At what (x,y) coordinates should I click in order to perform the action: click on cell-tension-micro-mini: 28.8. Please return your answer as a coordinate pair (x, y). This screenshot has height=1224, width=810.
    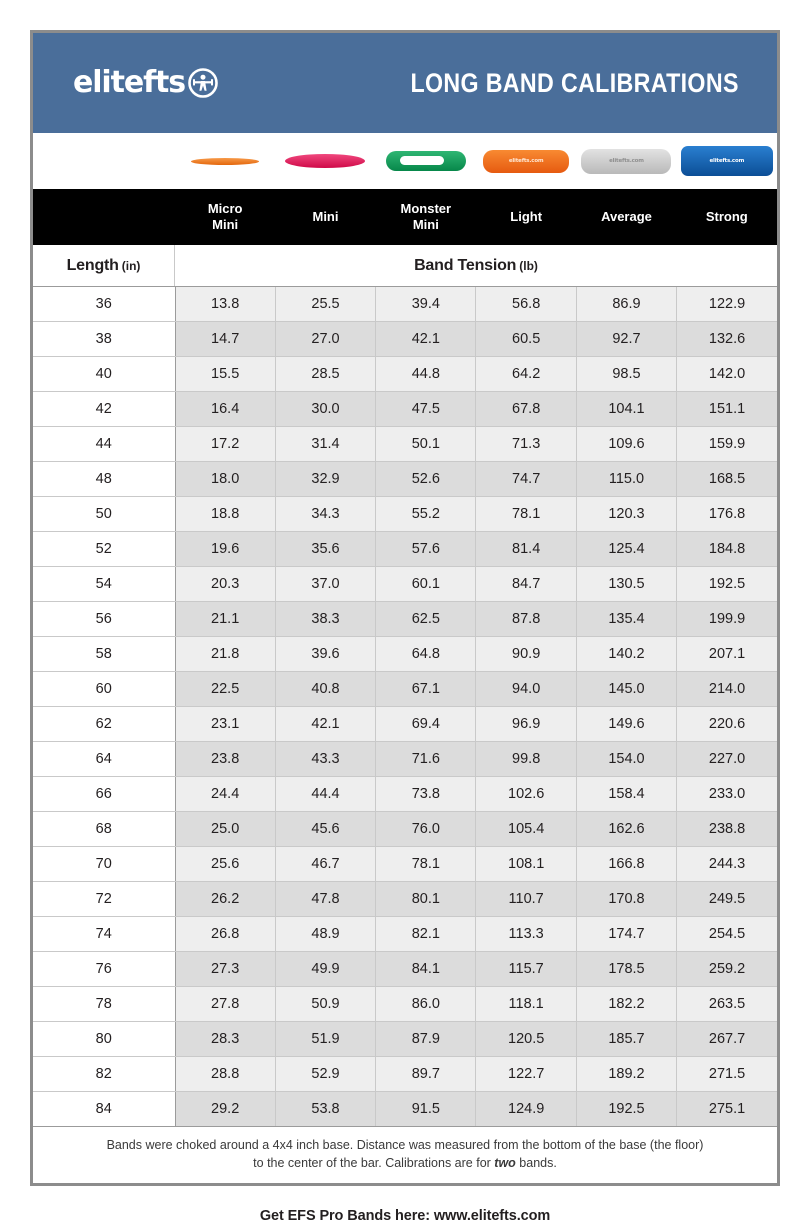
    Looking at the image, I should click on (225, 1074).